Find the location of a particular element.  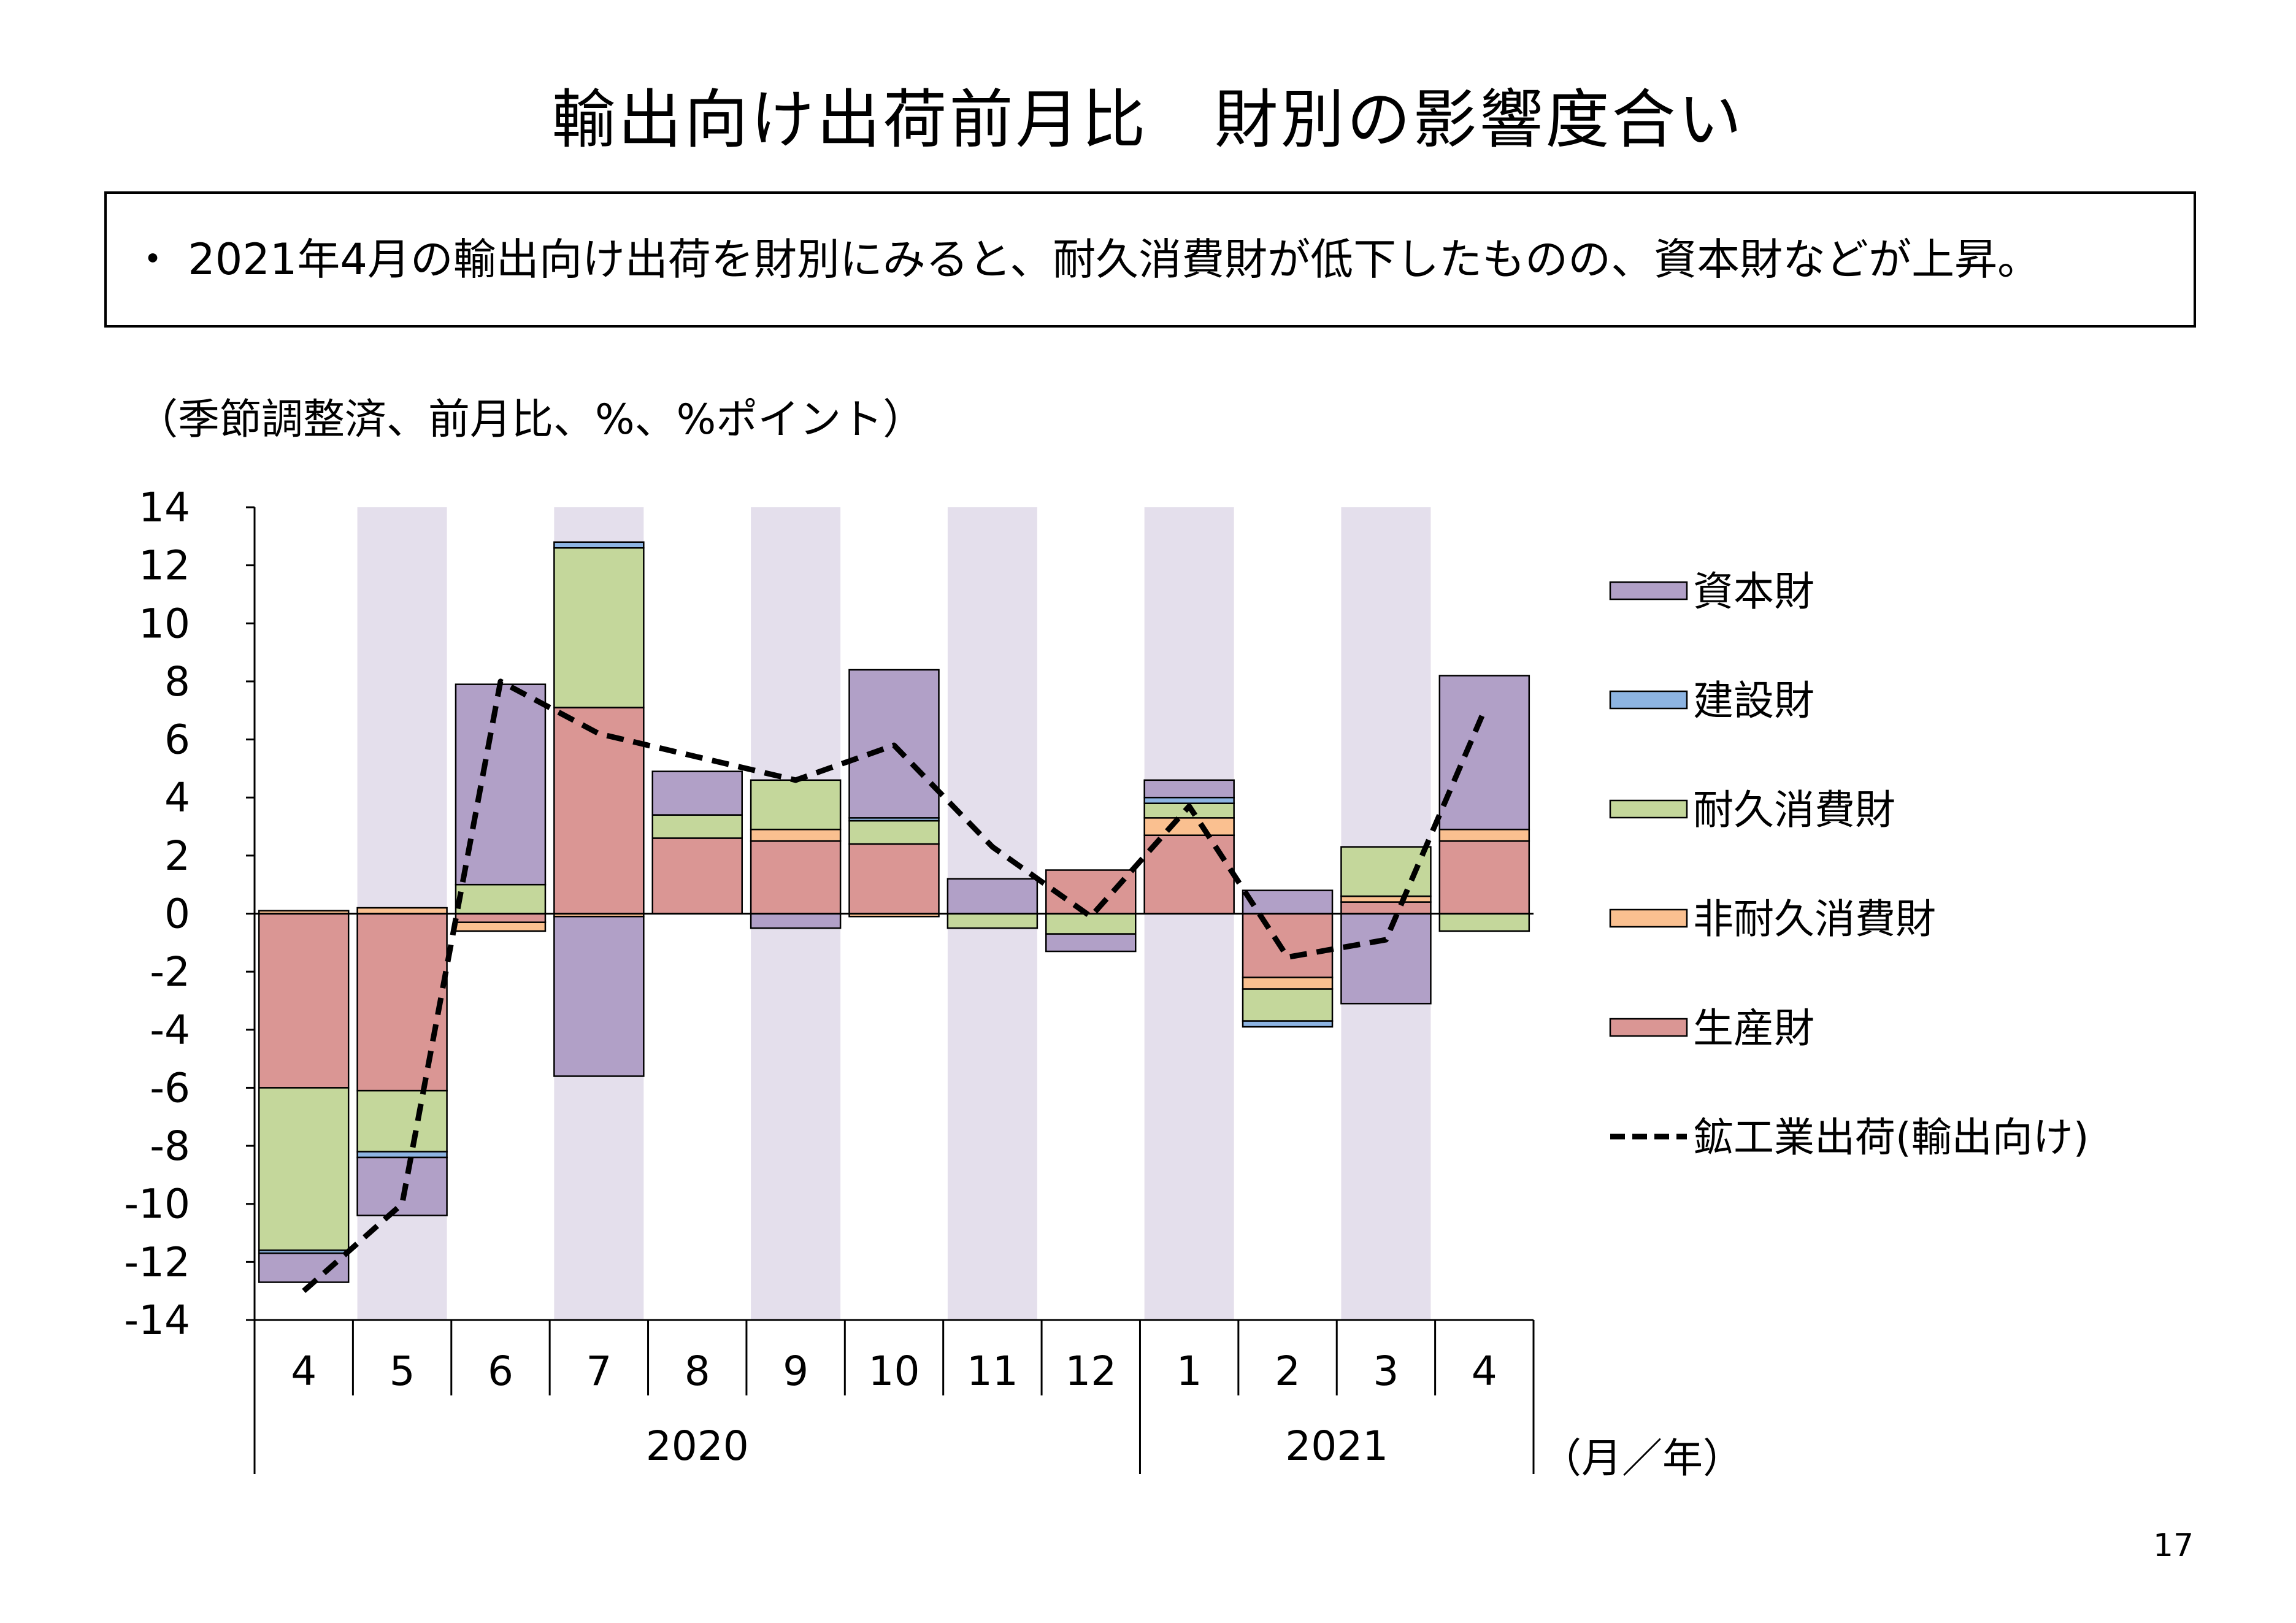

x-tick-label: 1 is located at coordinates (1189, 1371).